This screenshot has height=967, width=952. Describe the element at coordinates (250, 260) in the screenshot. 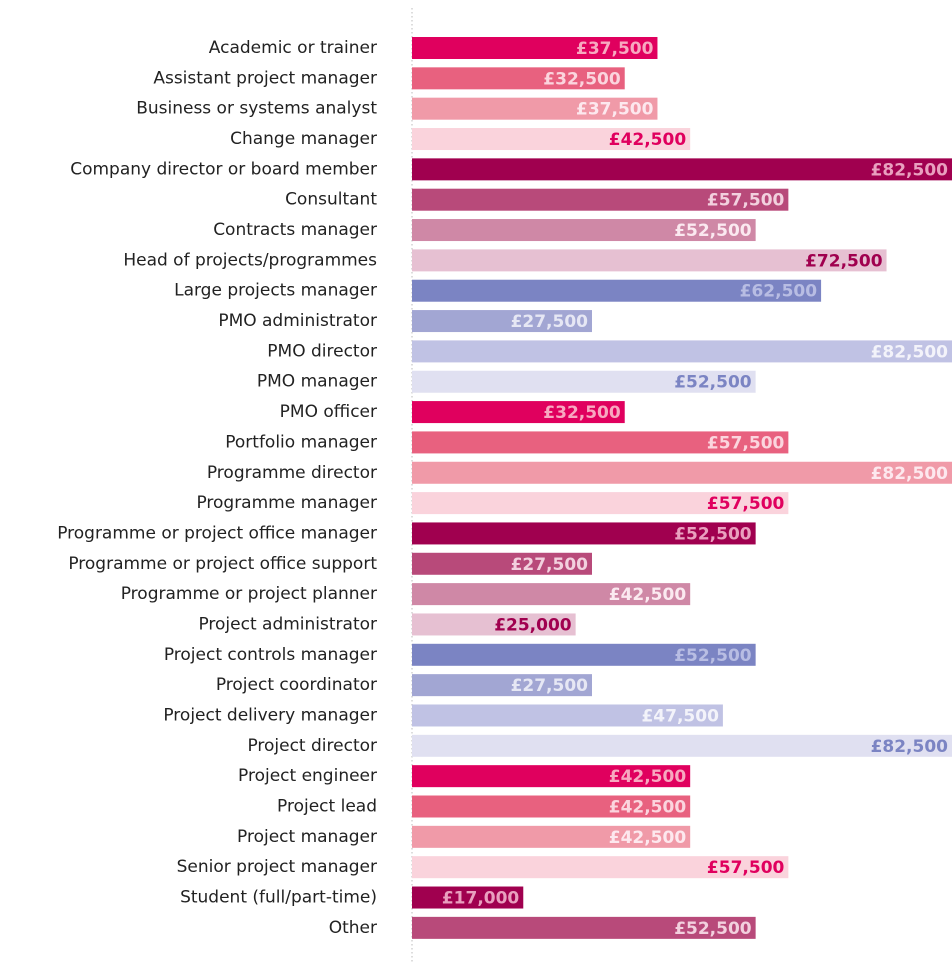

I see `category-label: Head of projects/programmes` at that location.